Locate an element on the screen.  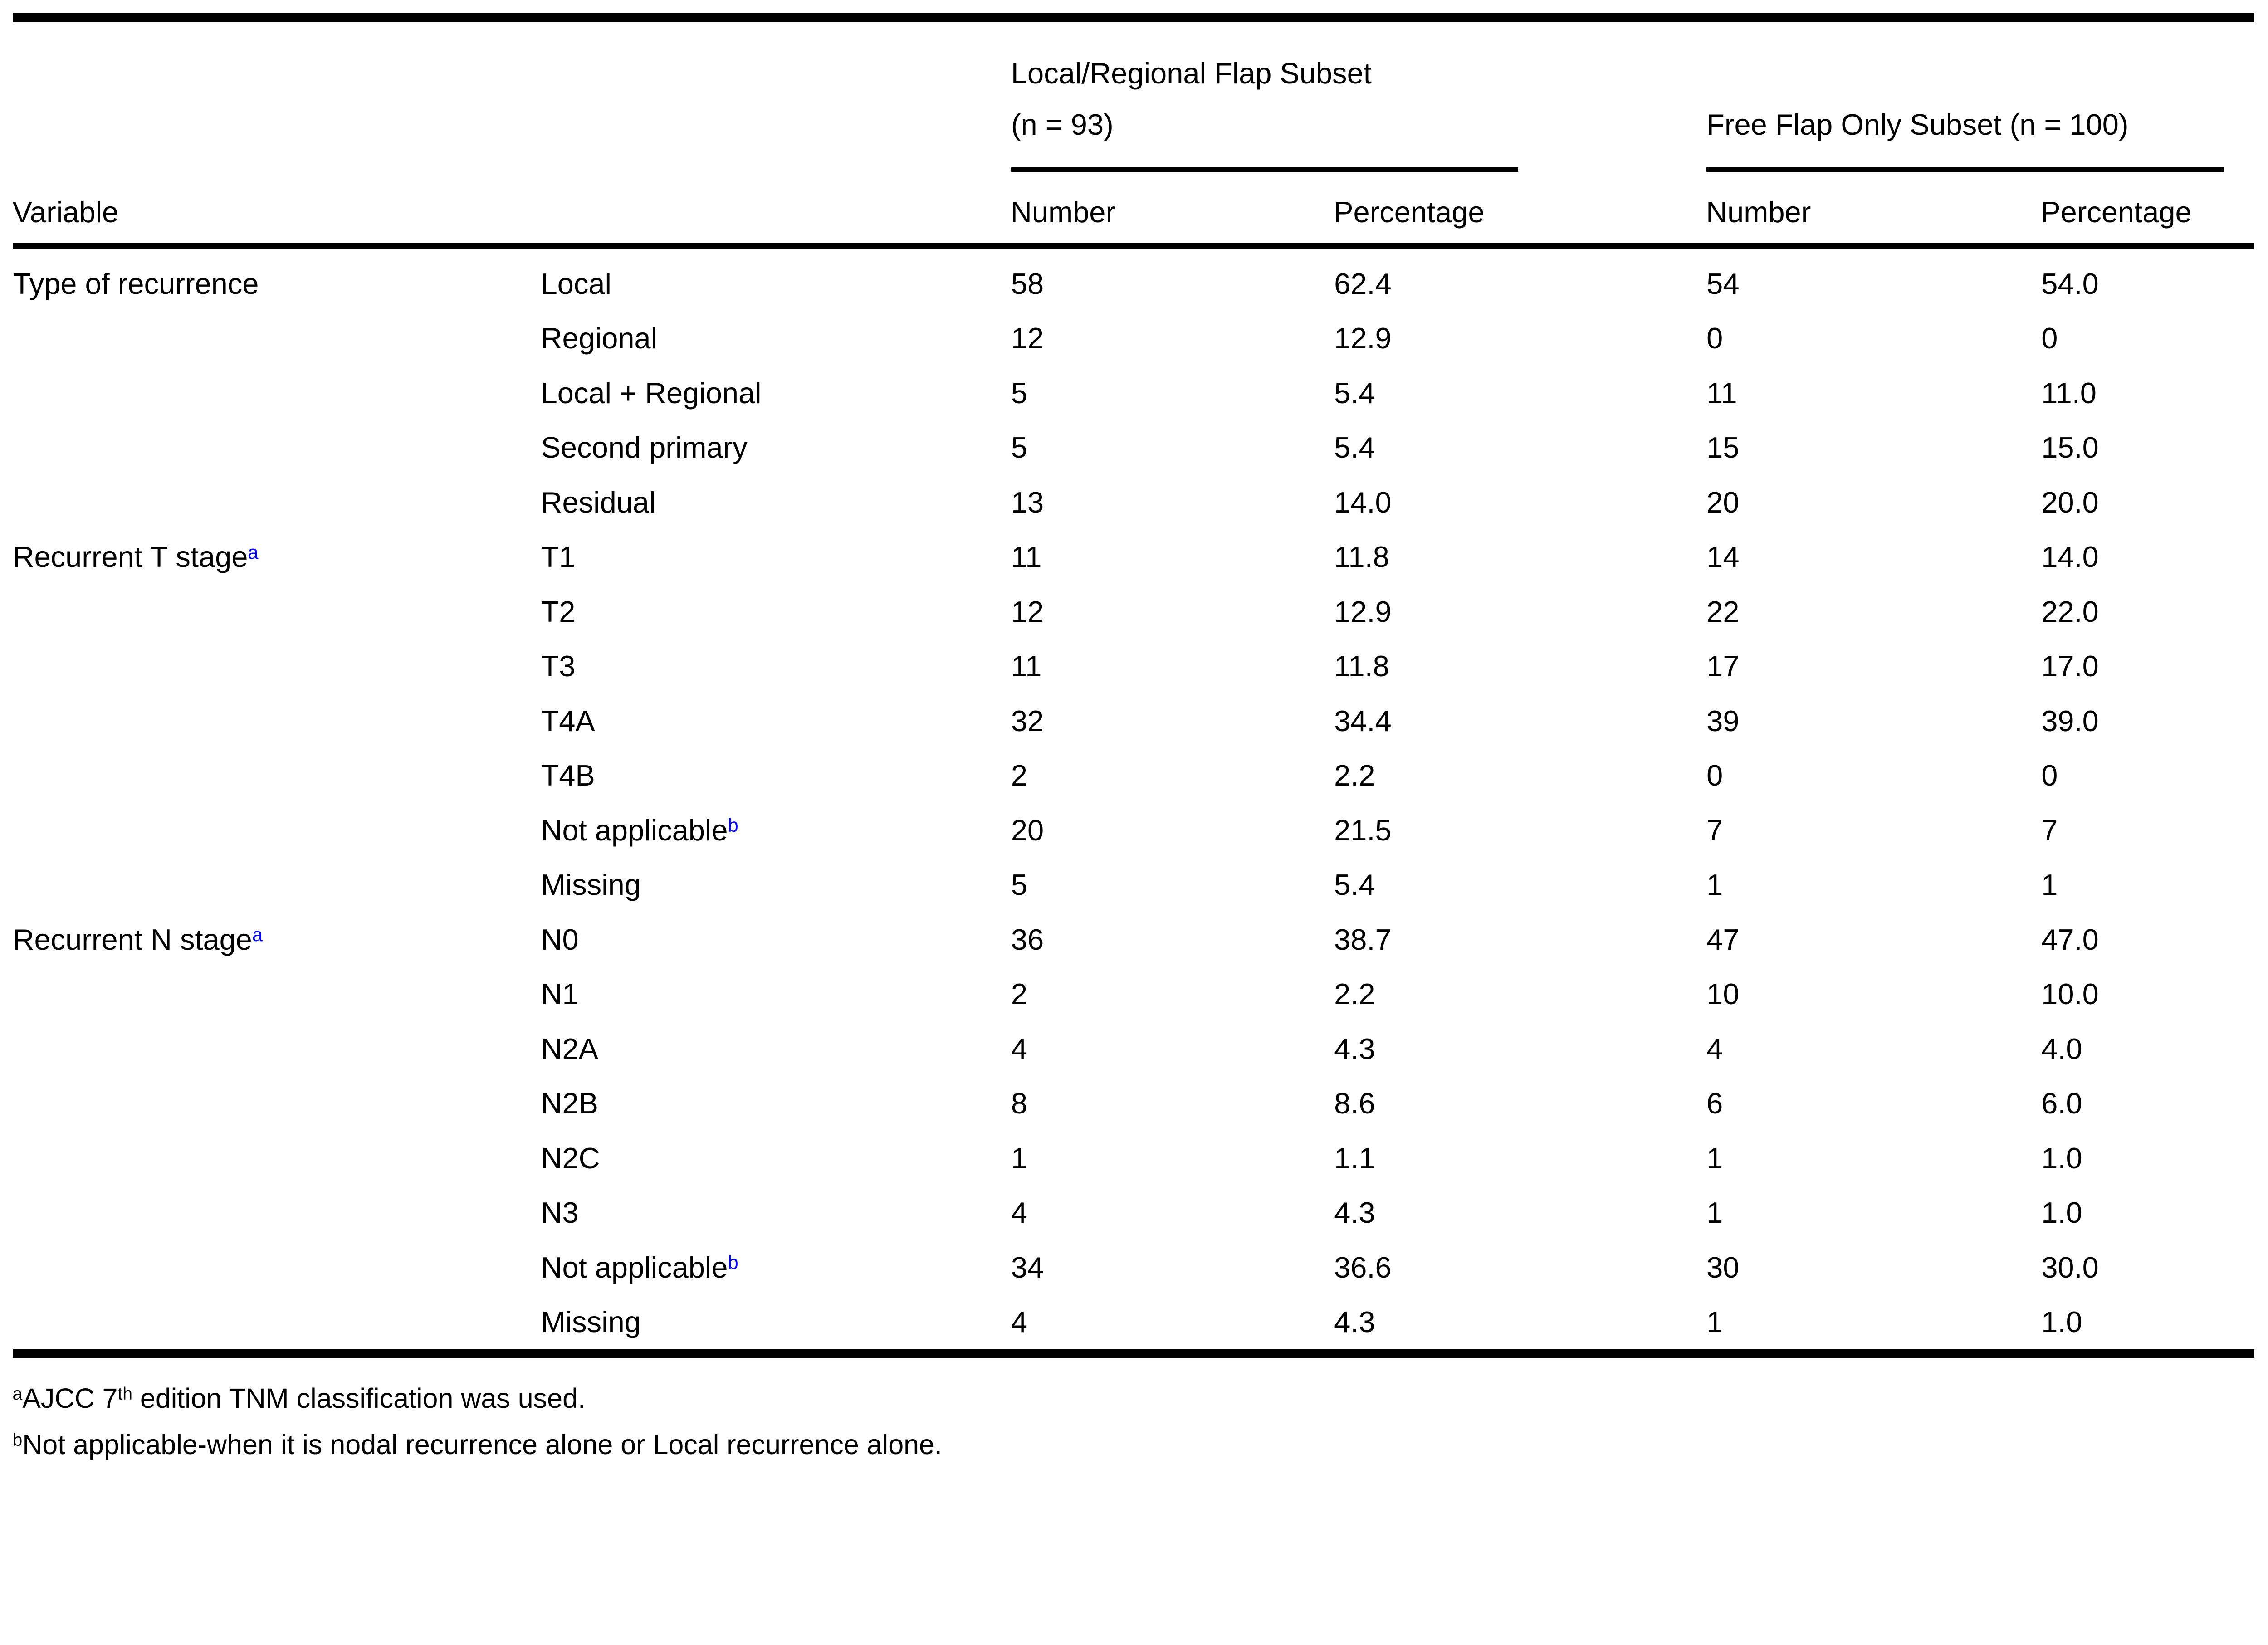
sublabel: Residual is located at coordinates (599, 502).